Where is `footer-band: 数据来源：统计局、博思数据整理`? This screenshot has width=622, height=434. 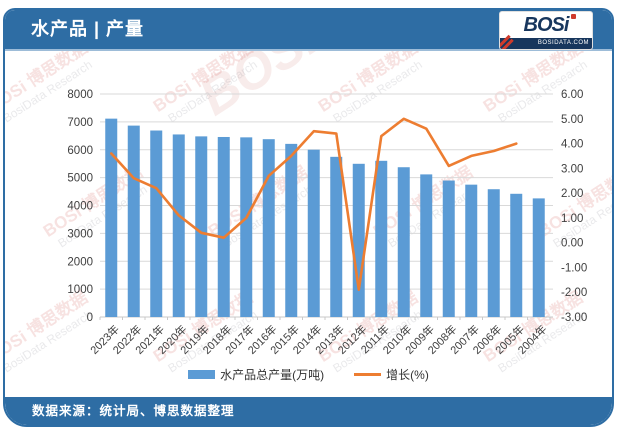
footer-band: 数据来源：统计局、博思数据整理 is located at coordinates (308, 411).